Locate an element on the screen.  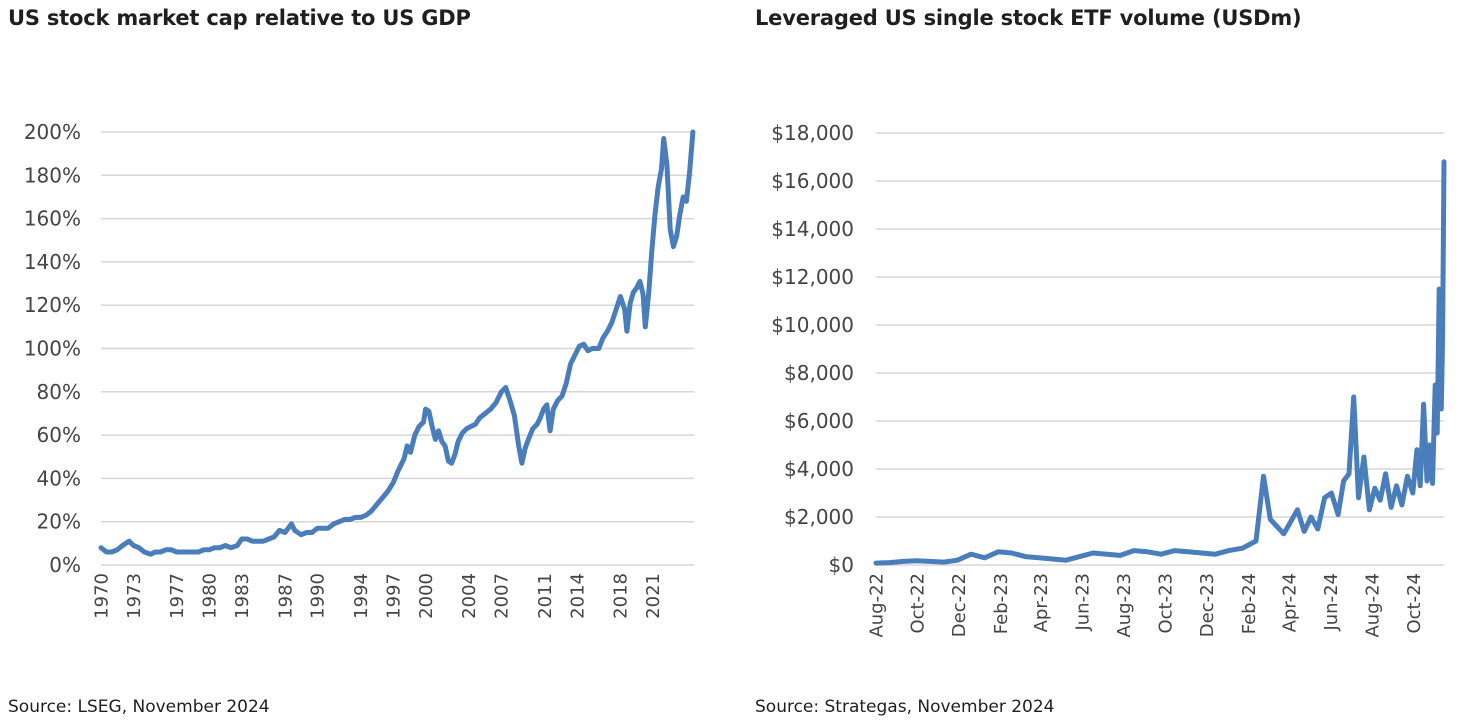
chart-source: Source: Strategas, November 2024 is located at coordinates (905, 707).